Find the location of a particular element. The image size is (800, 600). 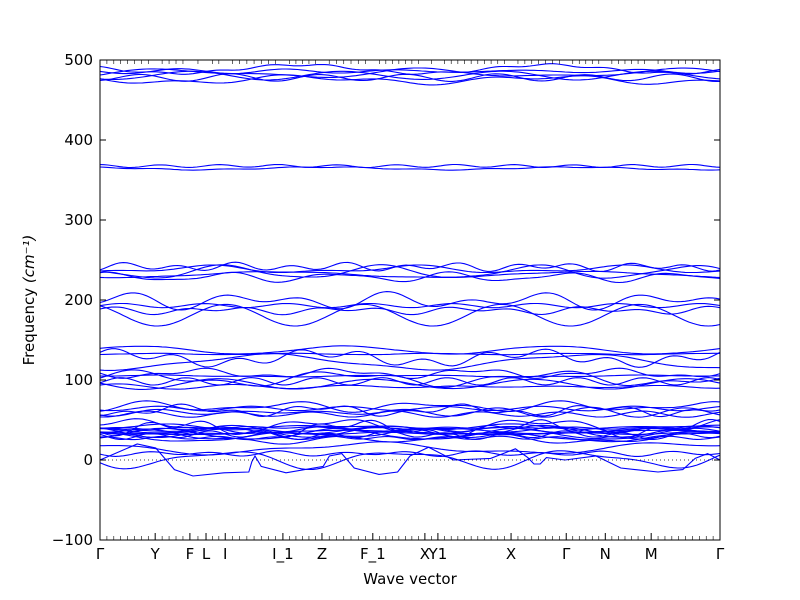

y-tick-label-5: 400 is located at coordinates (78, 140).